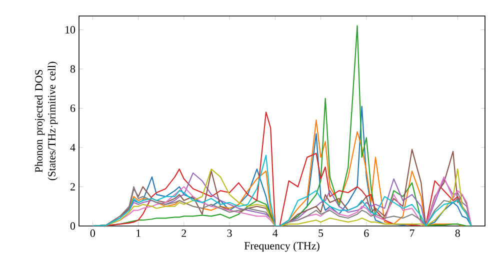  What do you see at coordinates (46, 121) in the screenshot?
I see `y-axis-title: Phonon projected DOS (States/THz·primitive cell)` at bounding box center [46, 121].